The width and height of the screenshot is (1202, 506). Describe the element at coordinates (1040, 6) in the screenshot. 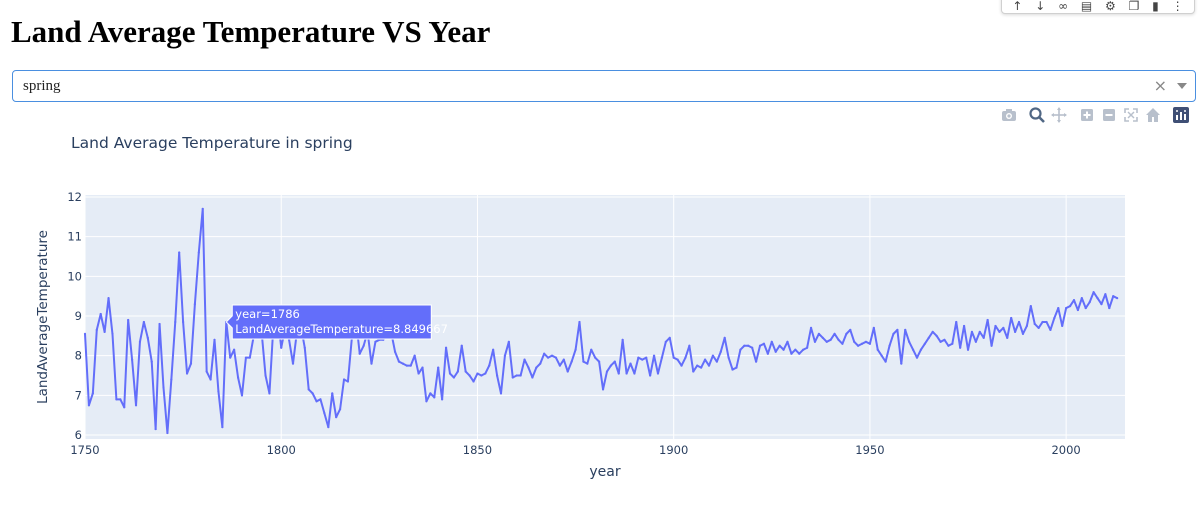

I see `arrow-down-icon: ↓` at that location.